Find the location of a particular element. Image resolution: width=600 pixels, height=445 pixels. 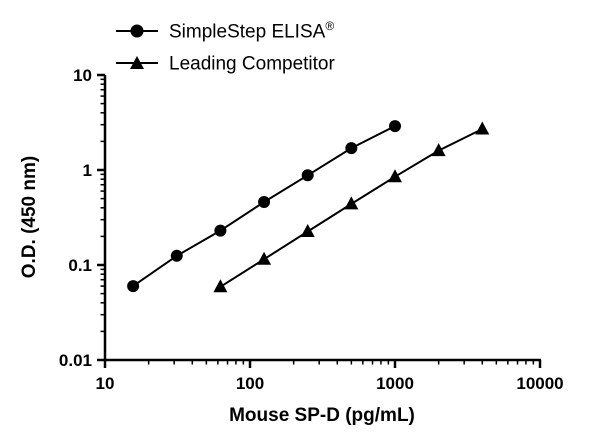

legend-item-leading-competitor: Leading Competitor is located at coordinates (225, 63).